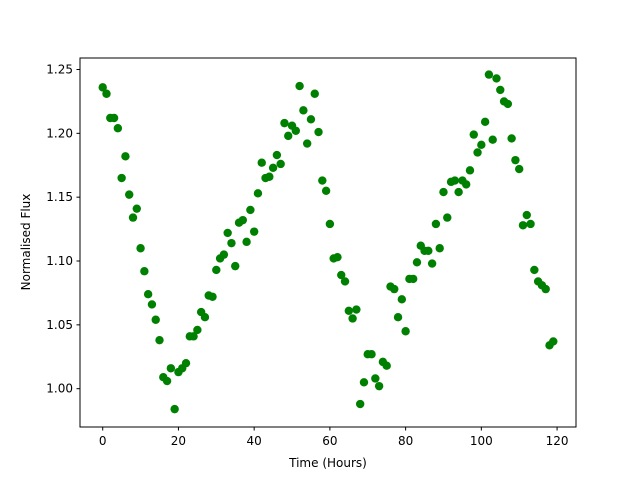 This screenshot has width=640, height=480. What do you see at coordinates (557, 441) in the screenshot?
I see `x-tick-label: 120` at bounding box center [557, 441].